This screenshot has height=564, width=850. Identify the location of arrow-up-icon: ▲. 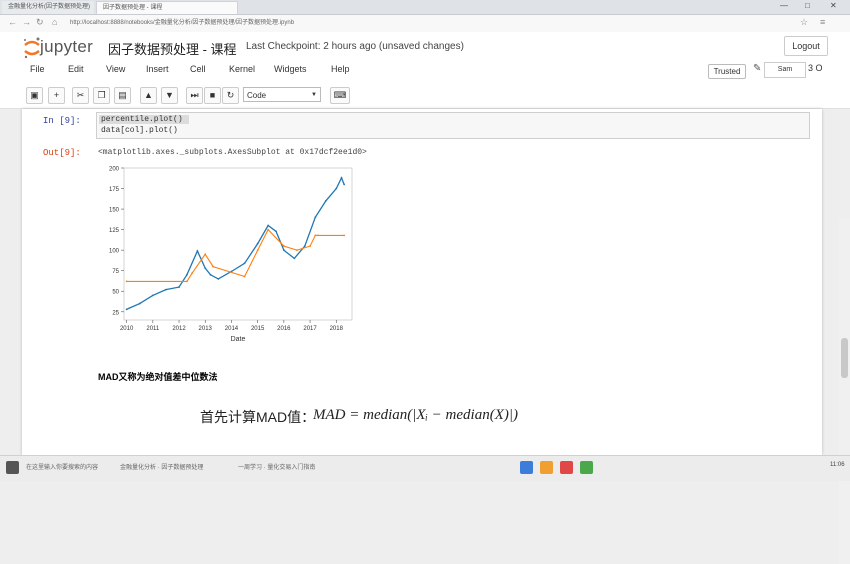
(148, 95).